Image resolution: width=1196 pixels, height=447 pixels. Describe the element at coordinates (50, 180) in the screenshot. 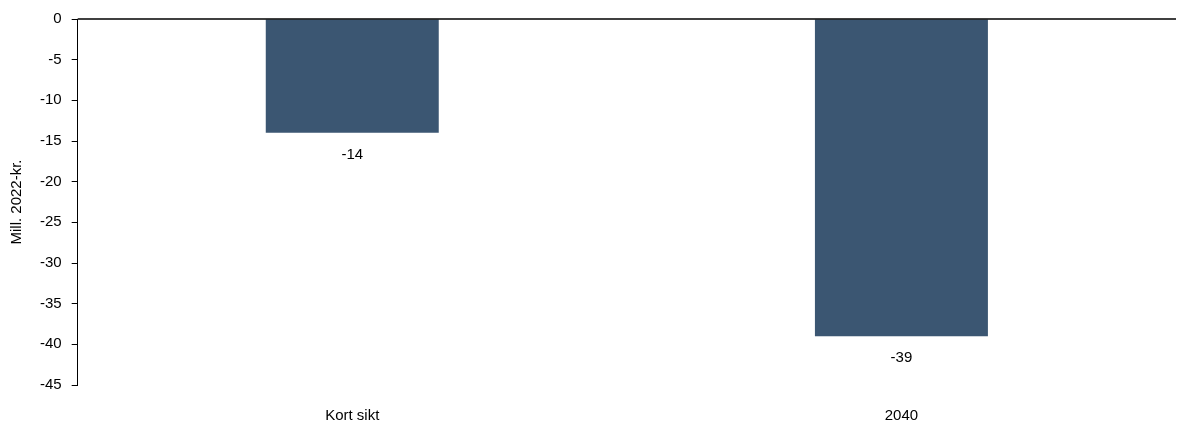

I see `y-tick-label: -20` at that location.